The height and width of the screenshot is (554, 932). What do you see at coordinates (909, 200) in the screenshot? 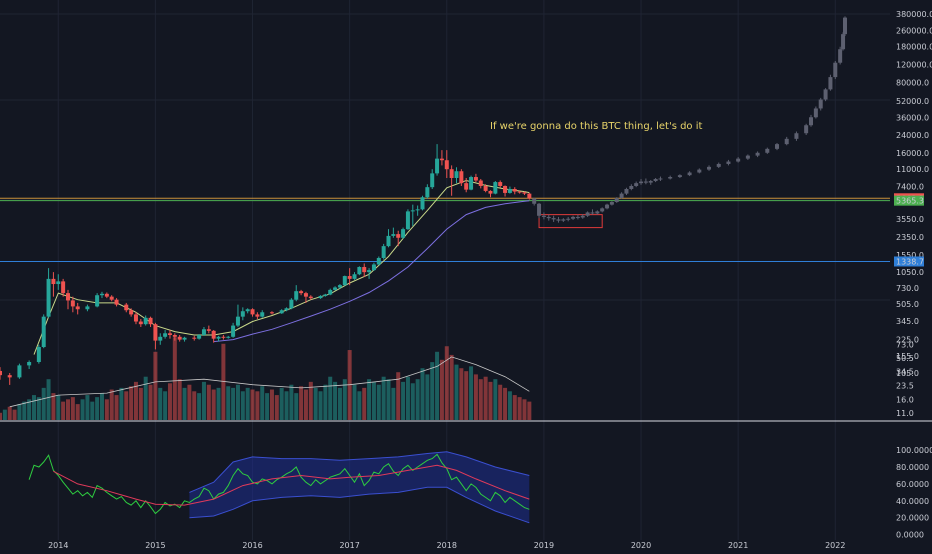
I see `price-label-box` at bounding box center [909, 200].